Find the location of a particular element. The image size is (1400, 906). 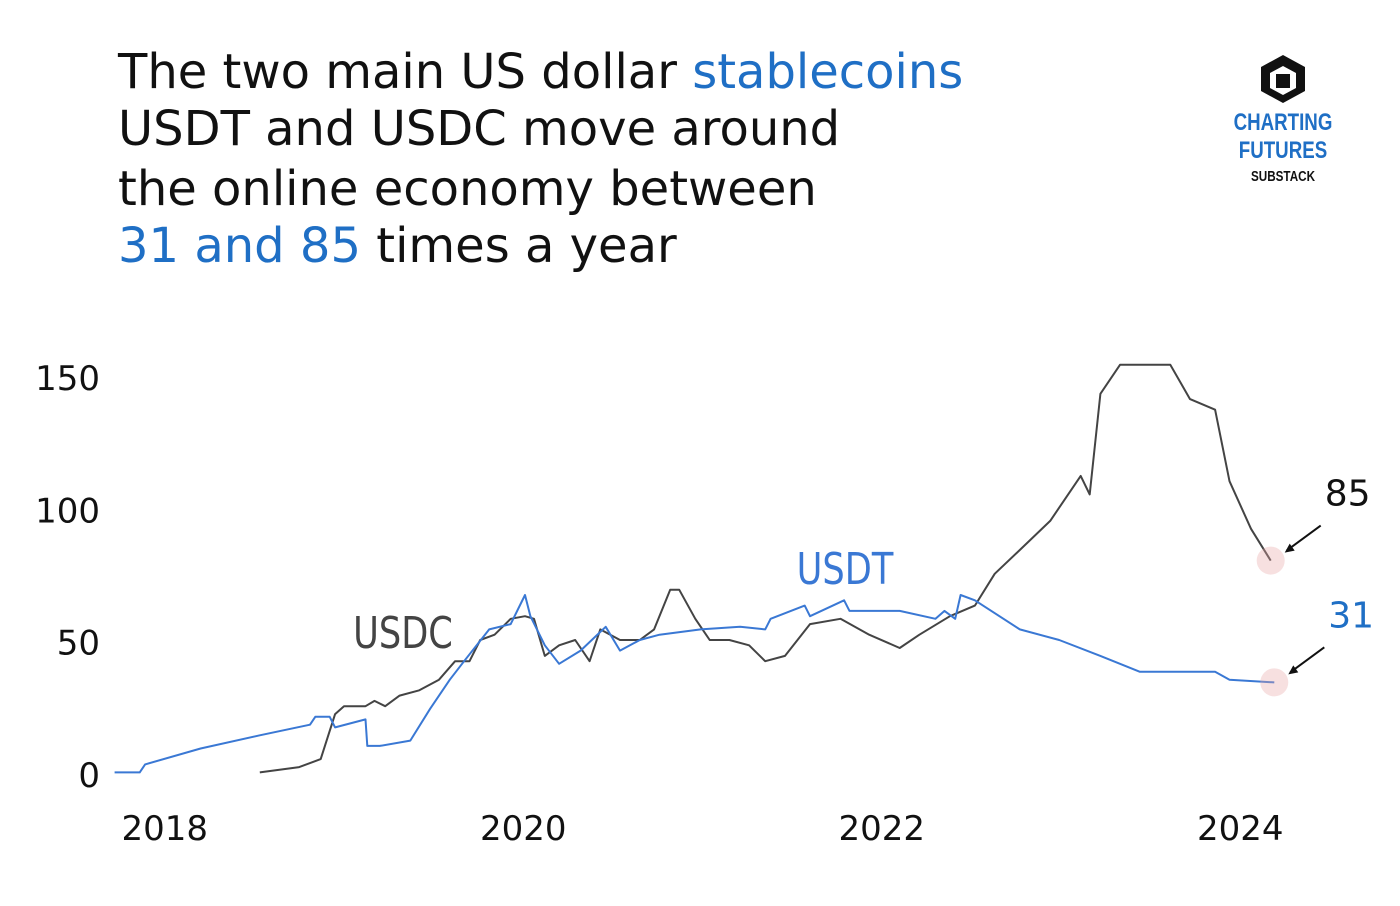

title-segment: times a year is located at coordinates (519, 246).